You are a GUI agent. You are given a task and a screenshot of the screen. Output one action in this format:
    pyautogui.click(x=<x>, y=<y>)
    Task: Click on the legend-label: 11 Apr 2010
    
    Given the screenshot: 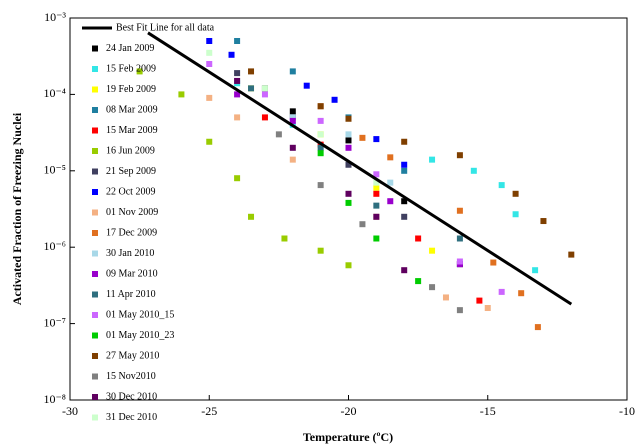 What is the action you would take?
    pyautogui.click(x=131, y=294)
    